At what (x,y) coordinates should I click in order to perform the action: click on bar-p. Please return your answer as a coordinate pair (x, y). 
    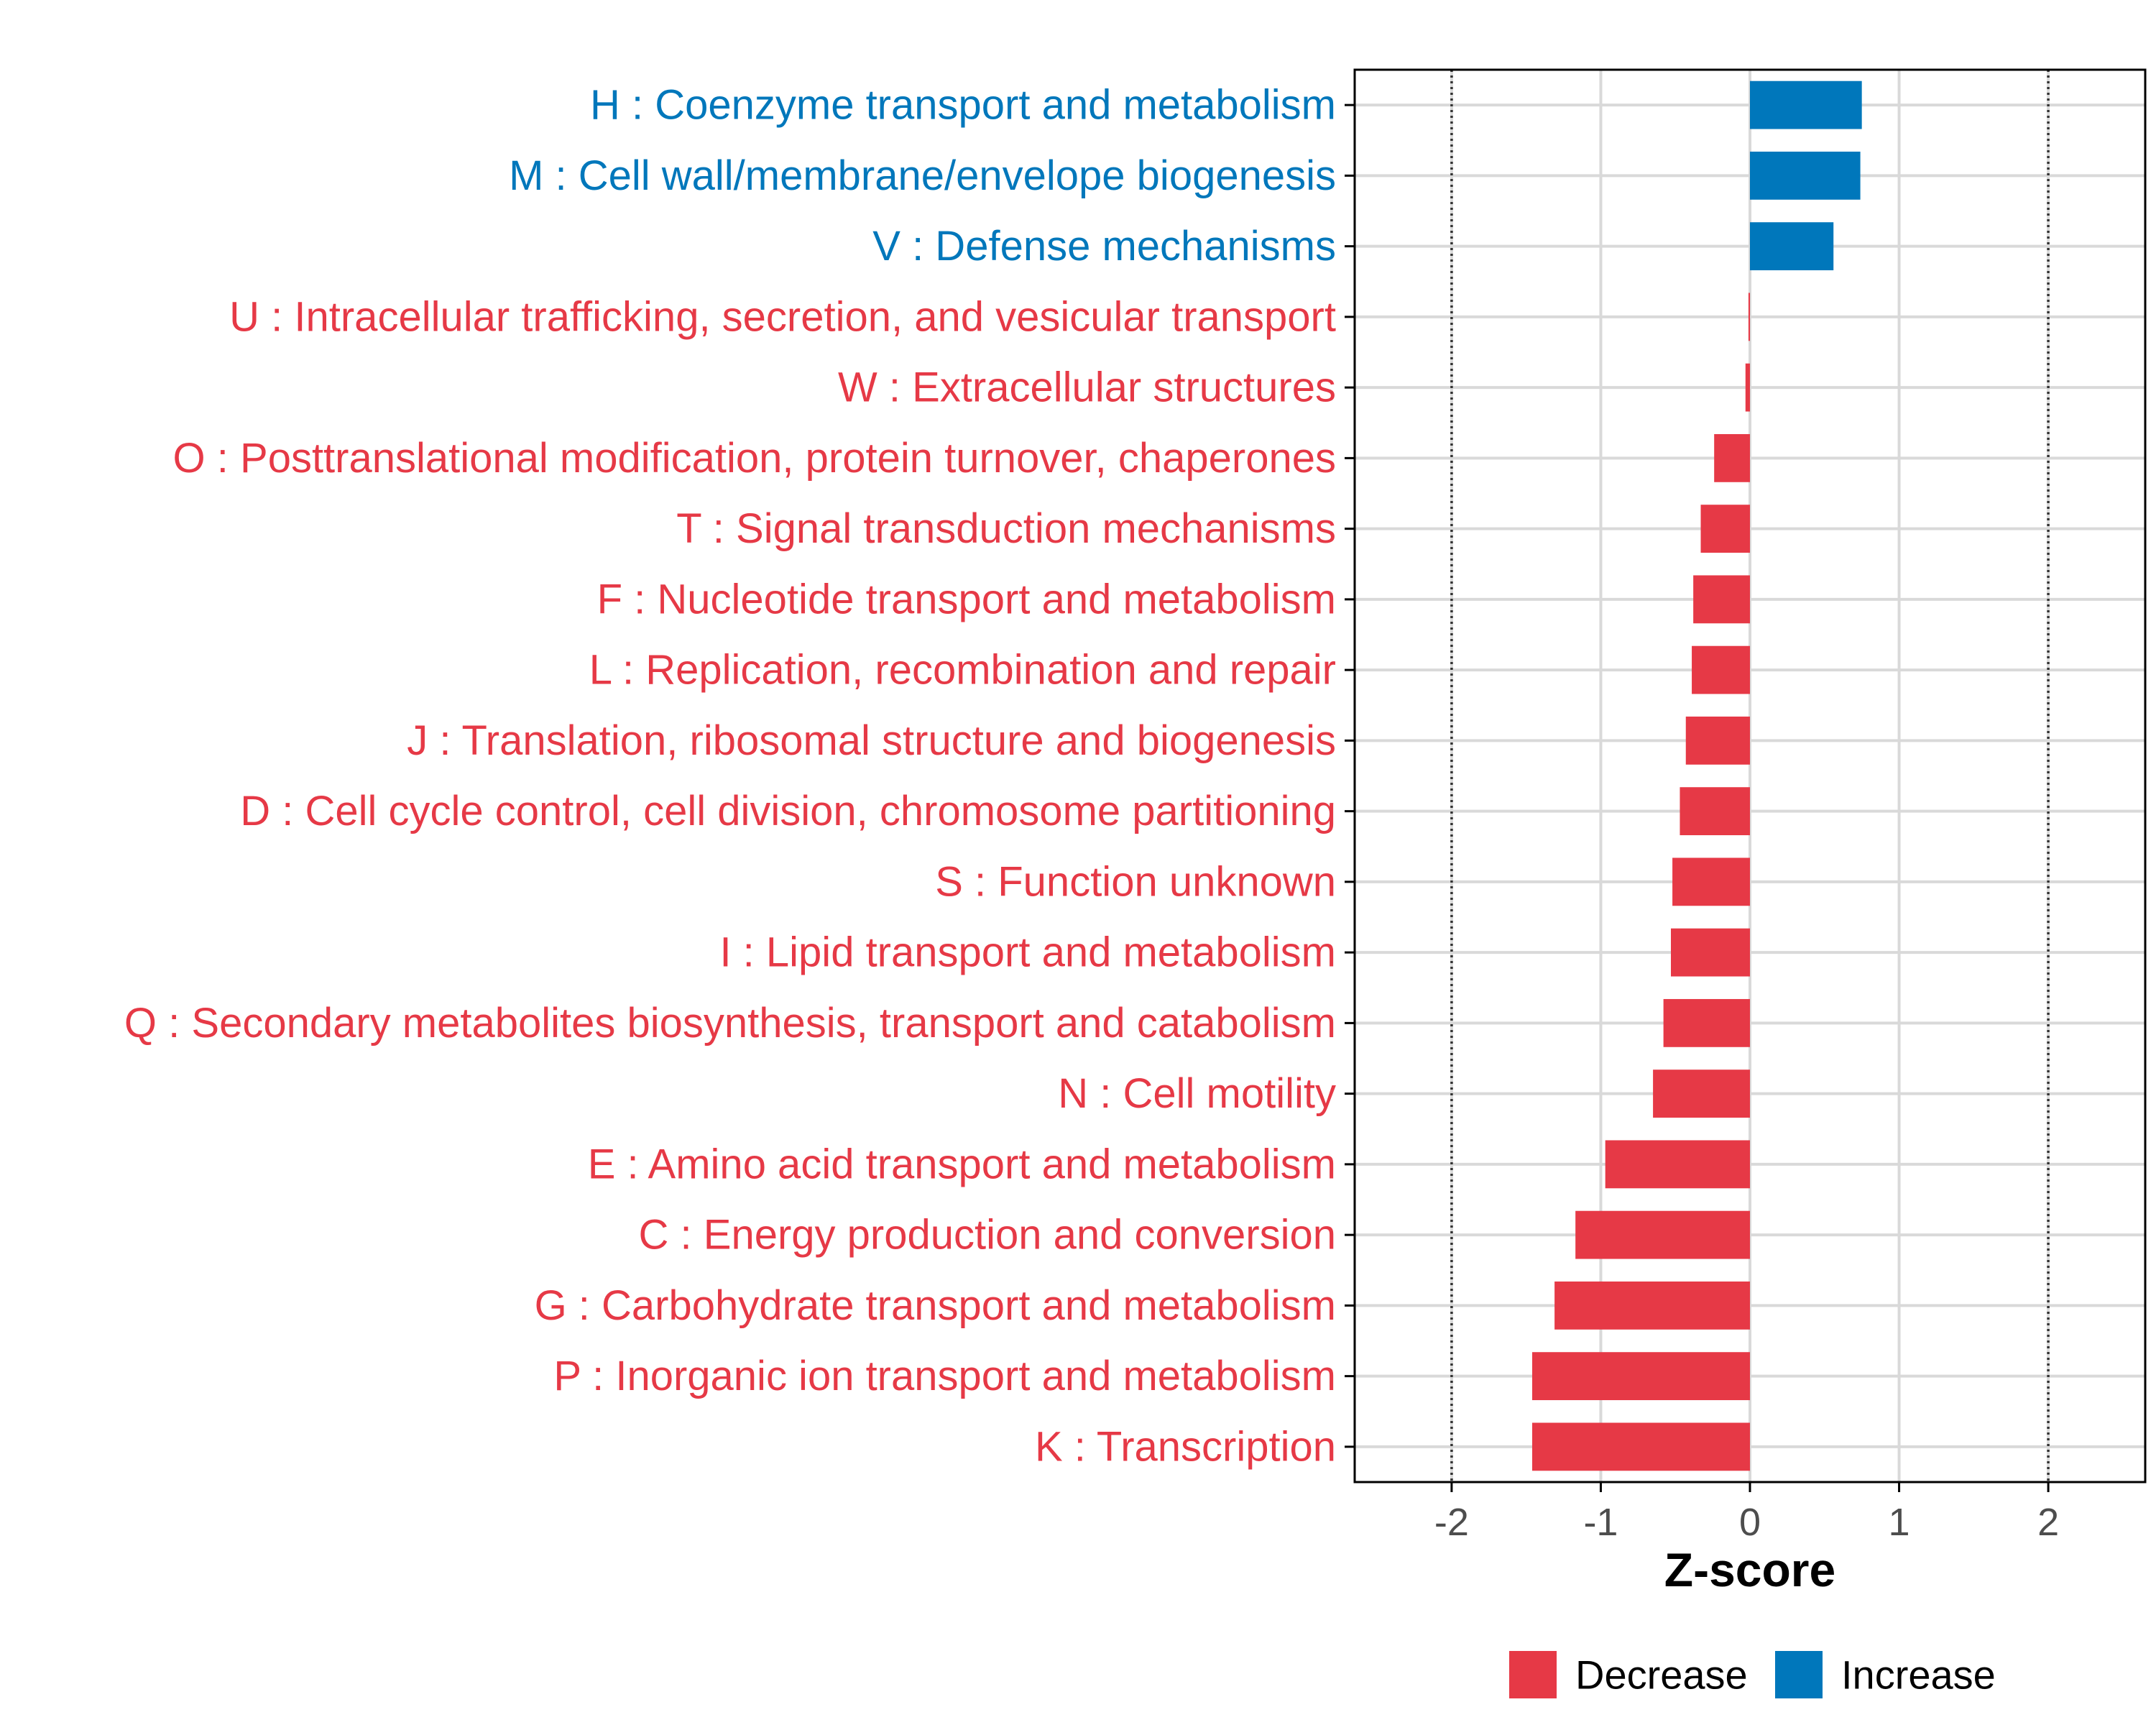
    Looking at the image, I should click on (1640, 1376).